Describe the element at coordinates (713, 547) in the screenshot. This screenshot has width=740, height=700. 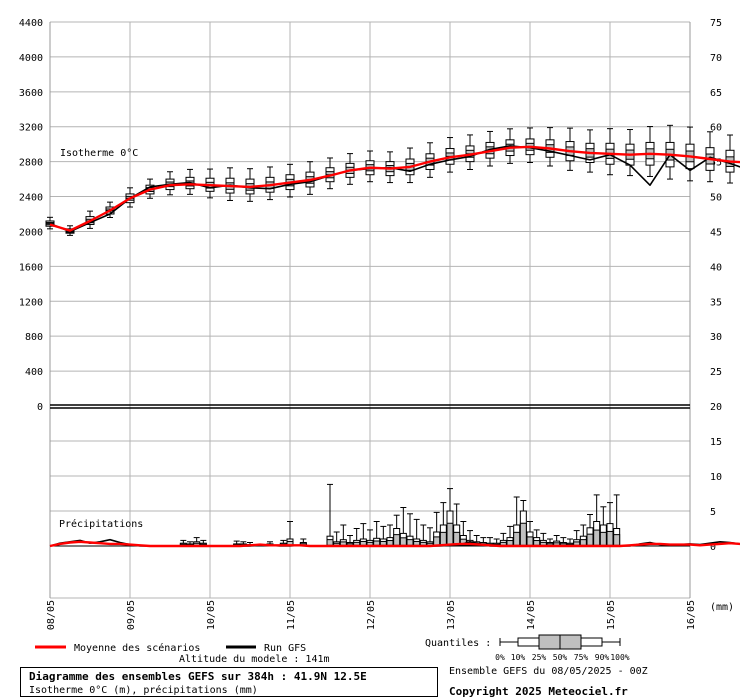
I see `right-tick-label: 0` at that location.